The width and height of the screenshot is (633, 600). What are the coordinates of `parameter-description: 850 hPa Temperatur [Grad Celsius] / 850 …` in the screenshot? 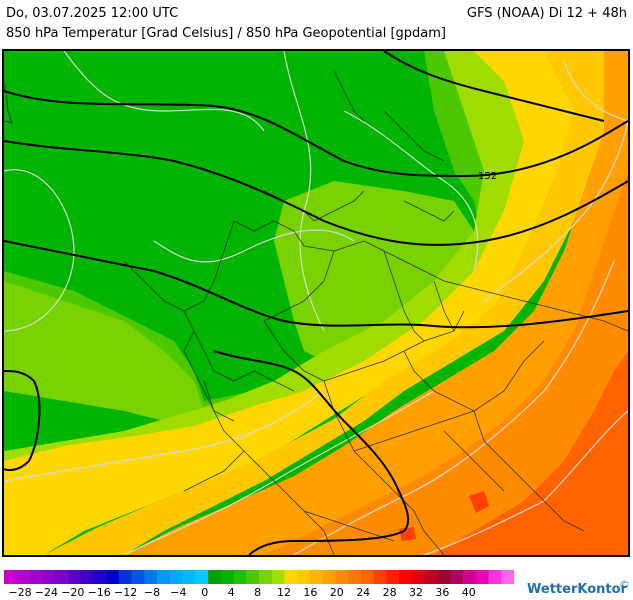 It's located at (226, 33).